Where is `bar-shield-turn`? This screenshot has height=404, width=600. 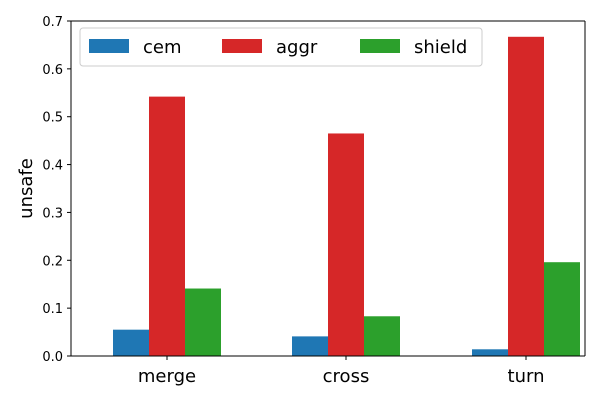 bar-shield-turn is located at coordinates (562, 309).